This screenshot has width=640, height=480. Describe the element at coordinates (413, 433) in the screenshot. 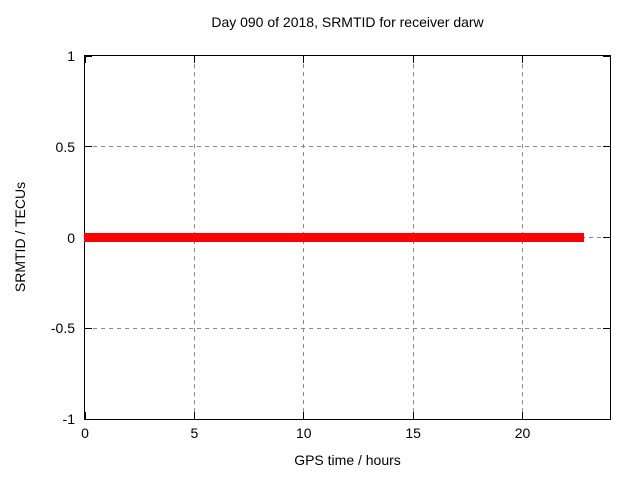

I see `x-tick-label: 15` at that location.